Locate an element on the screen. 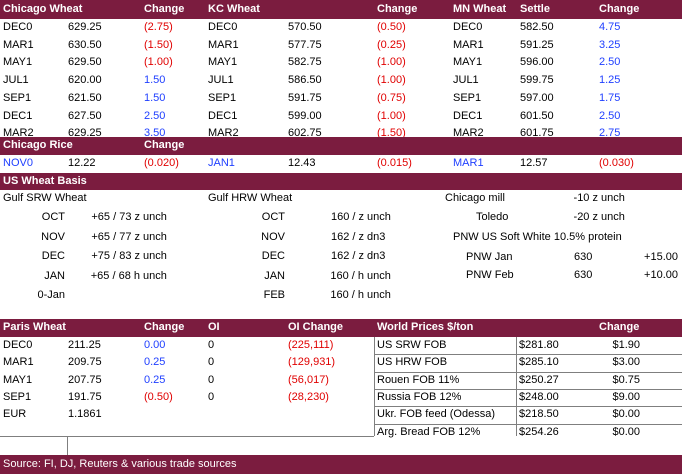 The width and height of the screenshot is (682, 474). hrw-month: DEC is located at coordinates (273, 256).